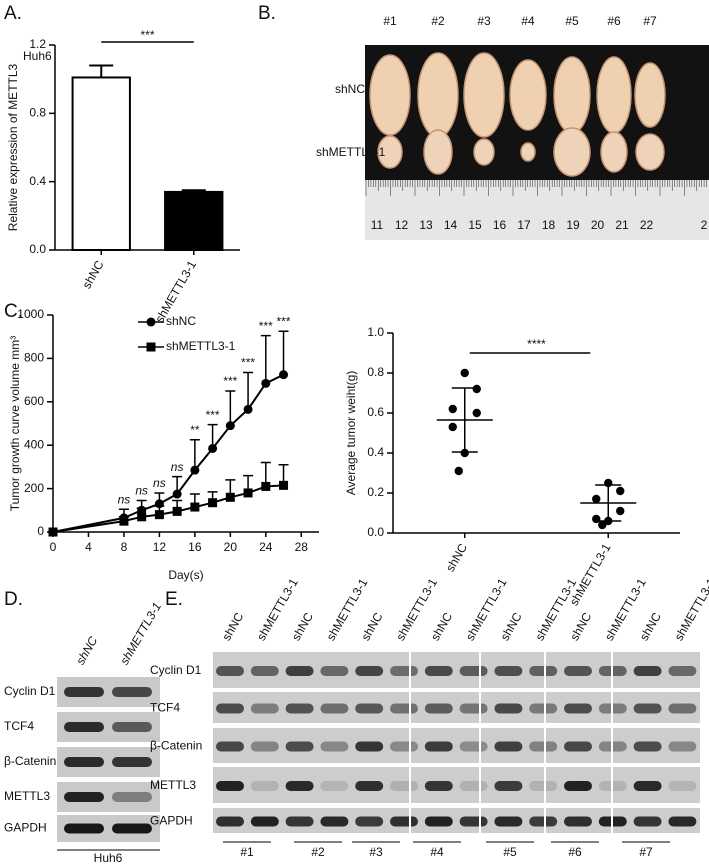  What do you see at coordinates (174, 599) in the screenshot?
I see `panel-label: E.` at bounding box center [174, 599].